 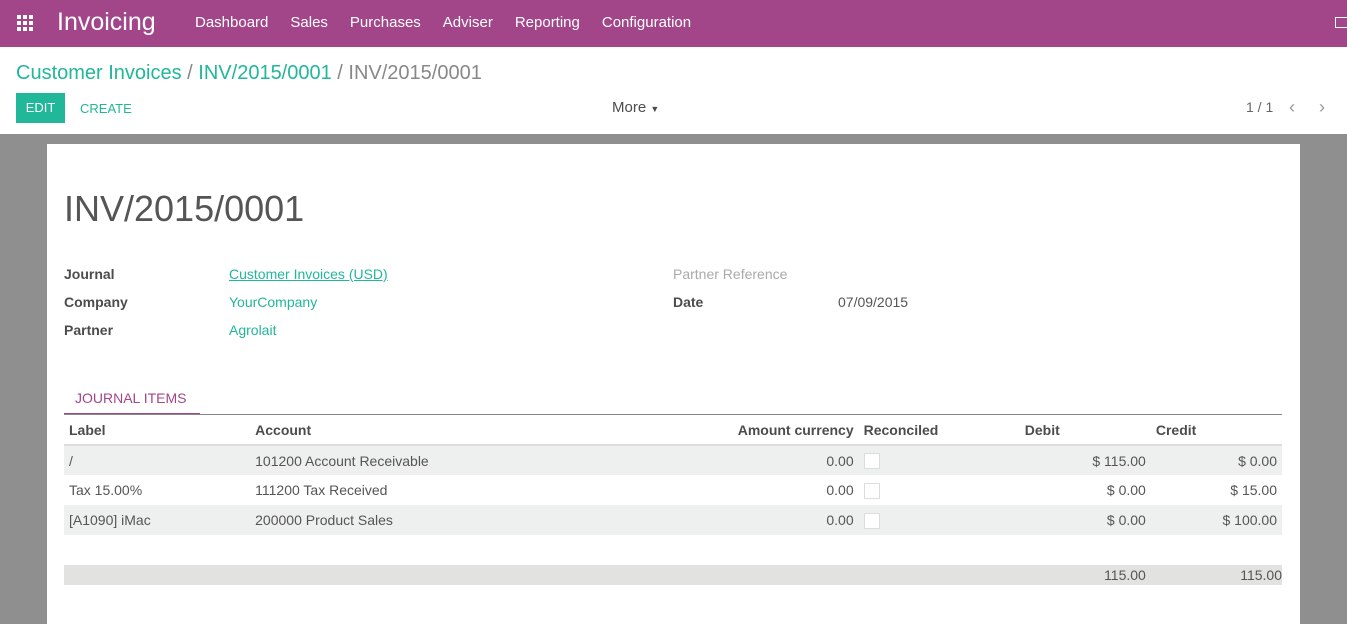 I want to click on cell-credit: $ 0.00, so click(x=1216, y=460).